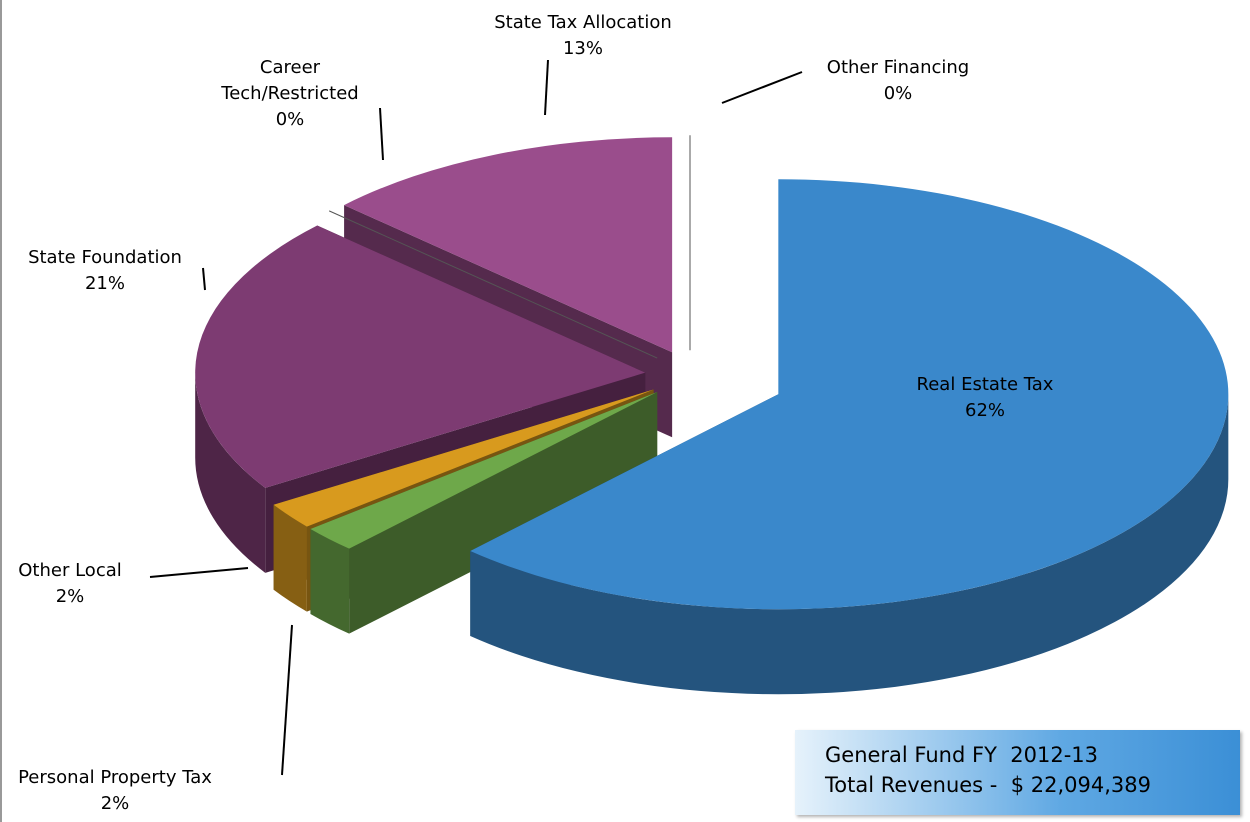  What do you see at coordinates (290, 80) in the screenshot?
I see `category-label: Career Tech/Restricted` at bounding box center [290, 80].